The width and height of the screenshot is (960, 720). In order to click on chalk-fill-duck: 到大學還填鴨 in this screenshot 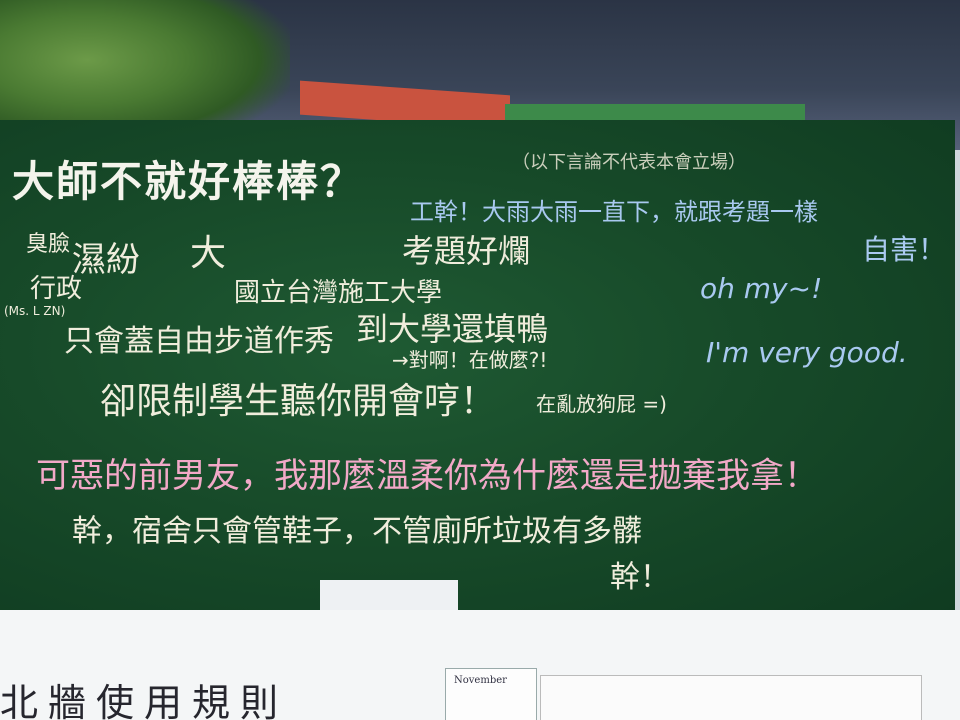, I will do `click(452, 329)`.